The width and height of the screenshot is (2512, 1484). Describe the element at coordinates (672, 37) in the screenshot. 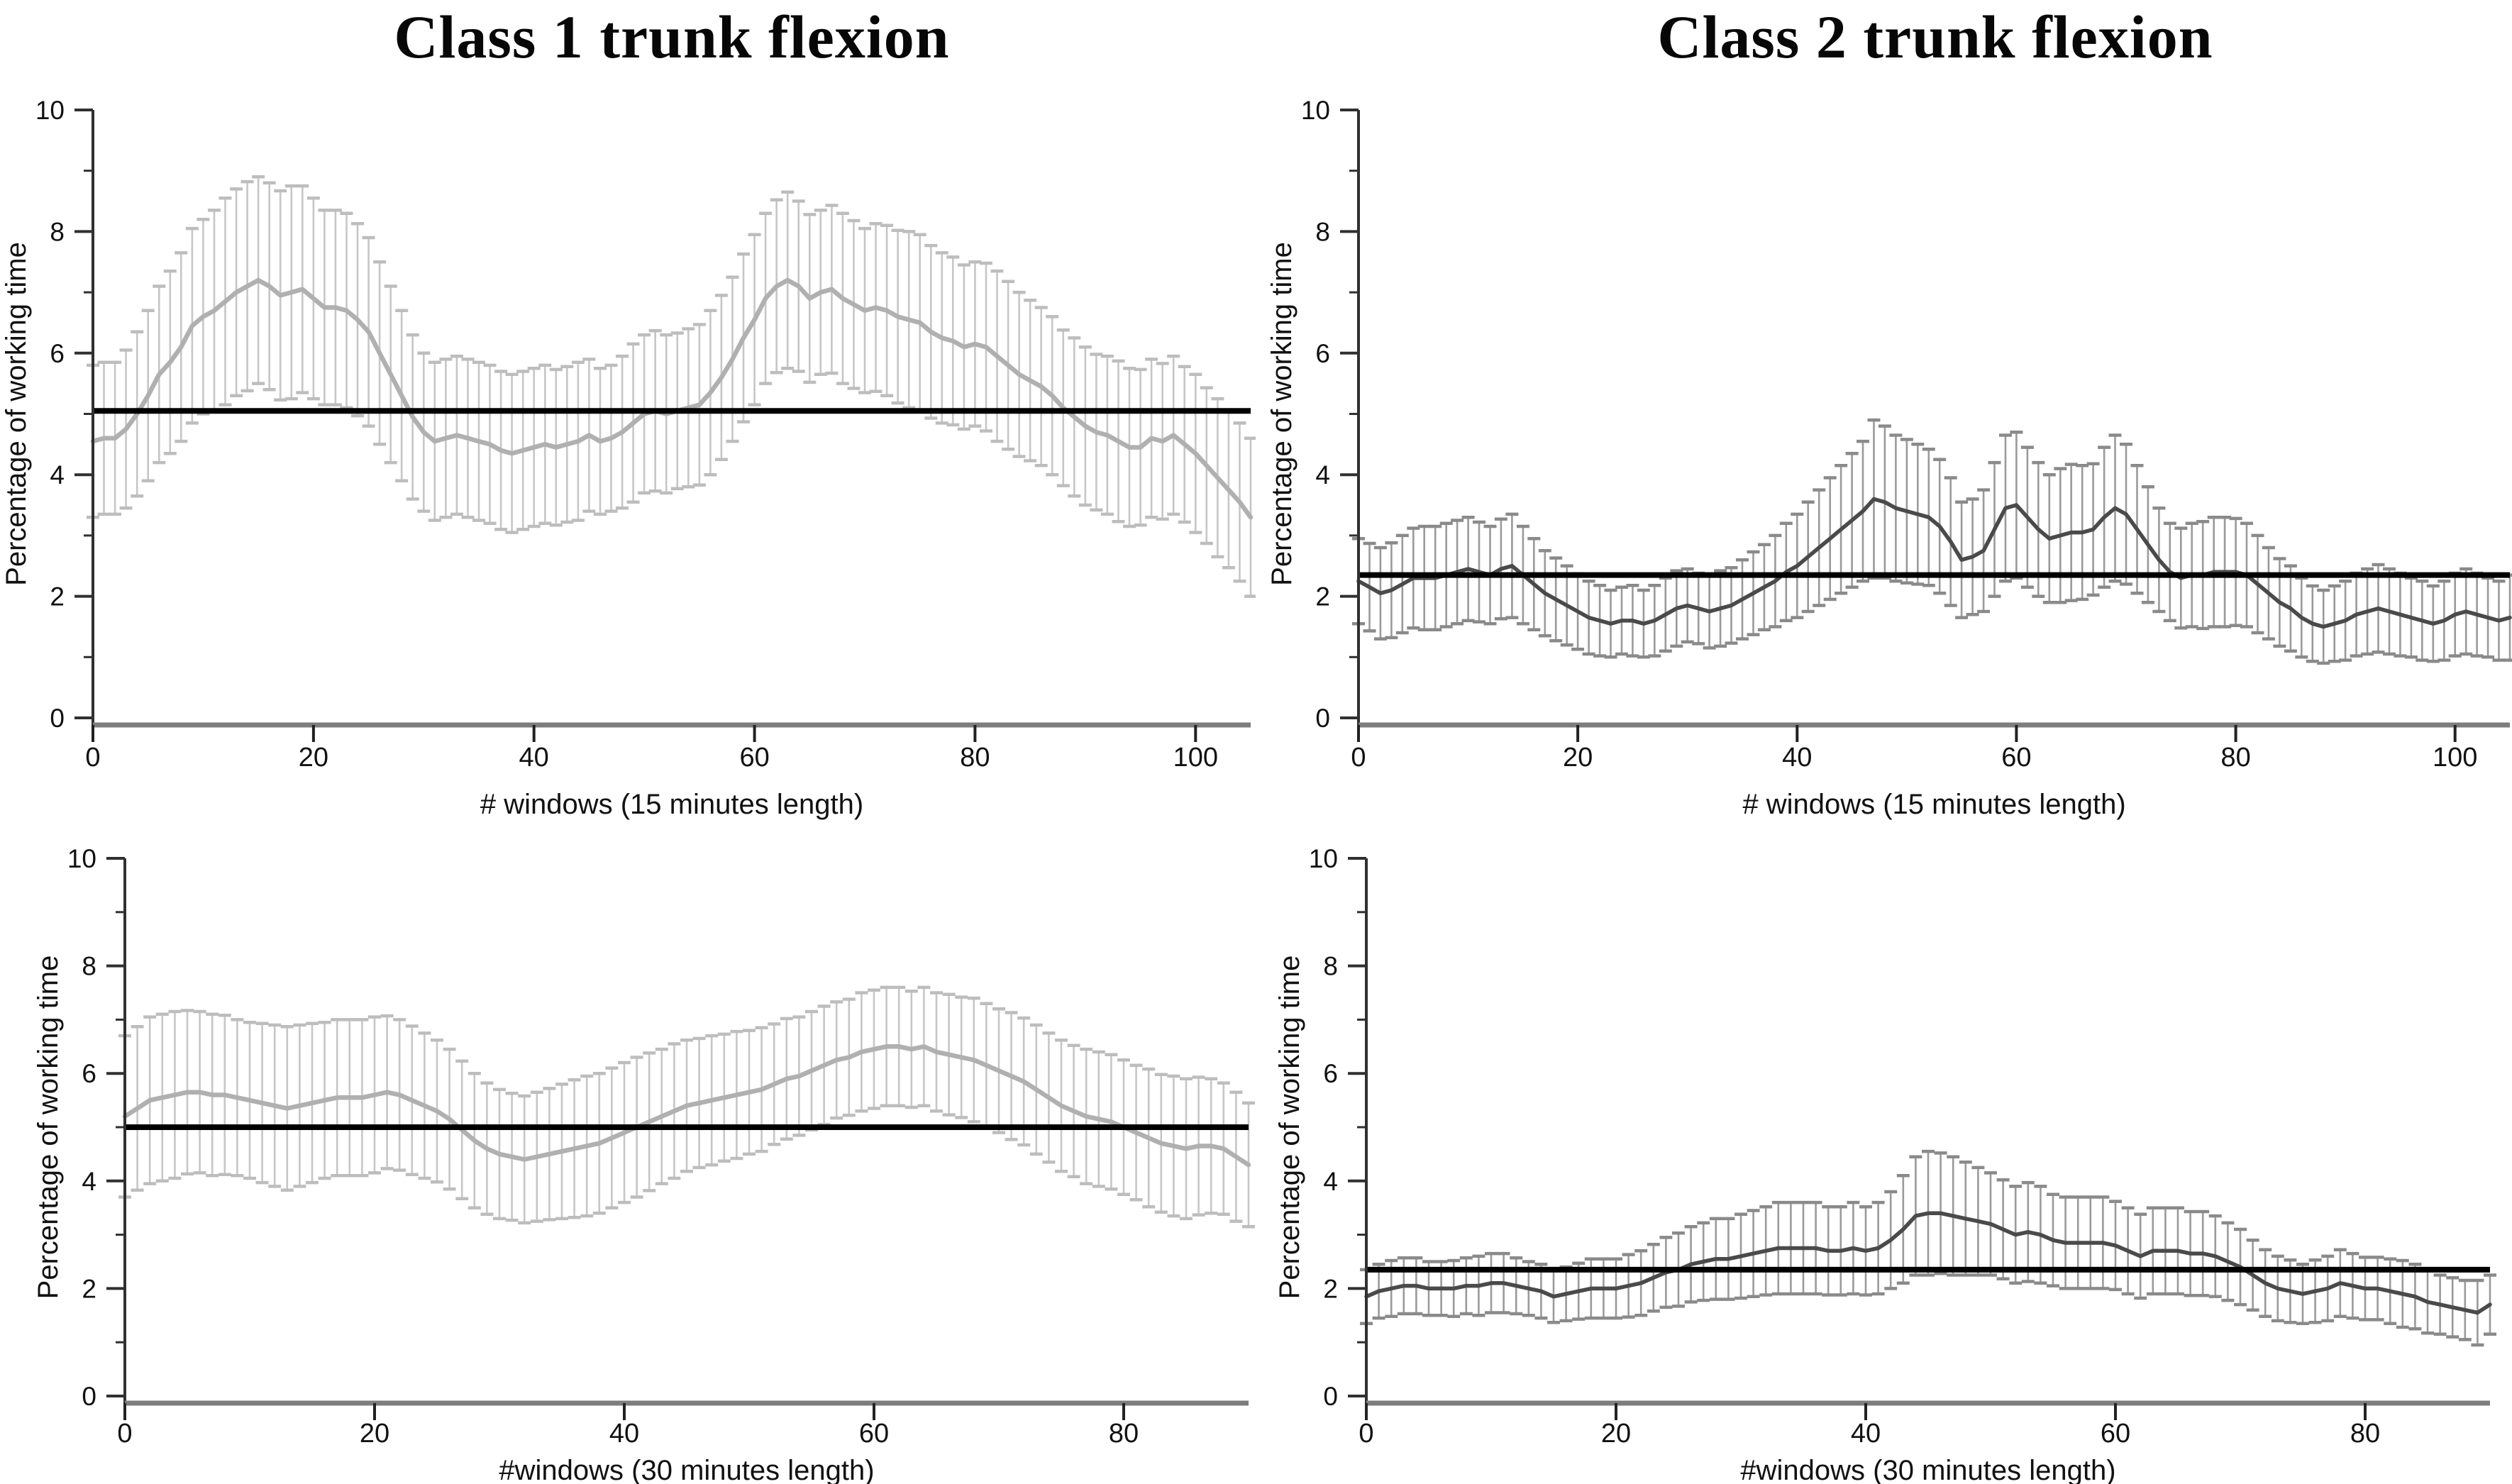

I see `chart-title-class1: Class 1 trunk flexion` at that location.